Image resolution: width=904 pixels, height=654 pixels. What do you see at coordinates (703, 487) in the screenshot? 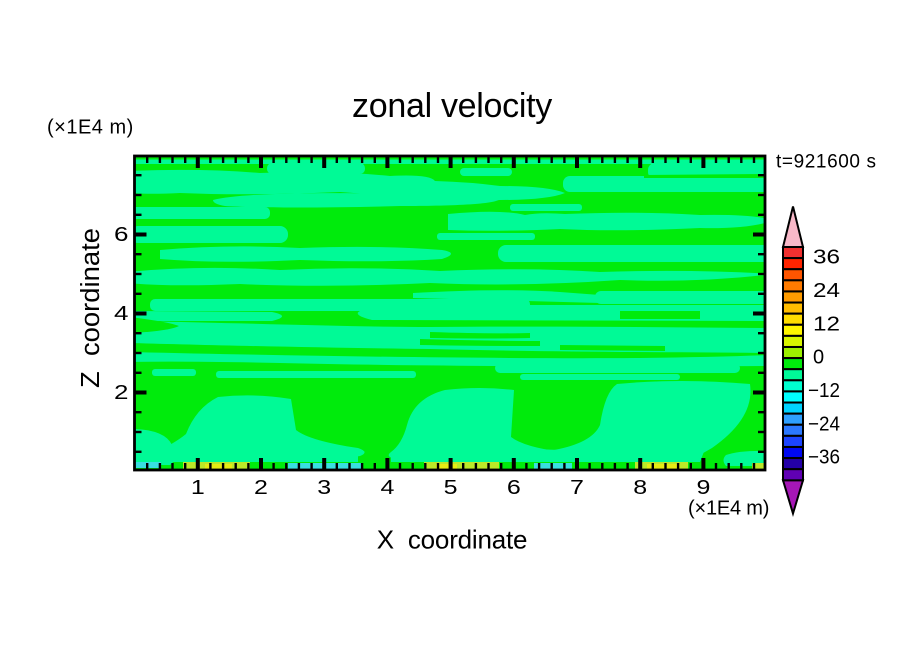
I see `svg-text: 9` at bounding box center [703, 487].